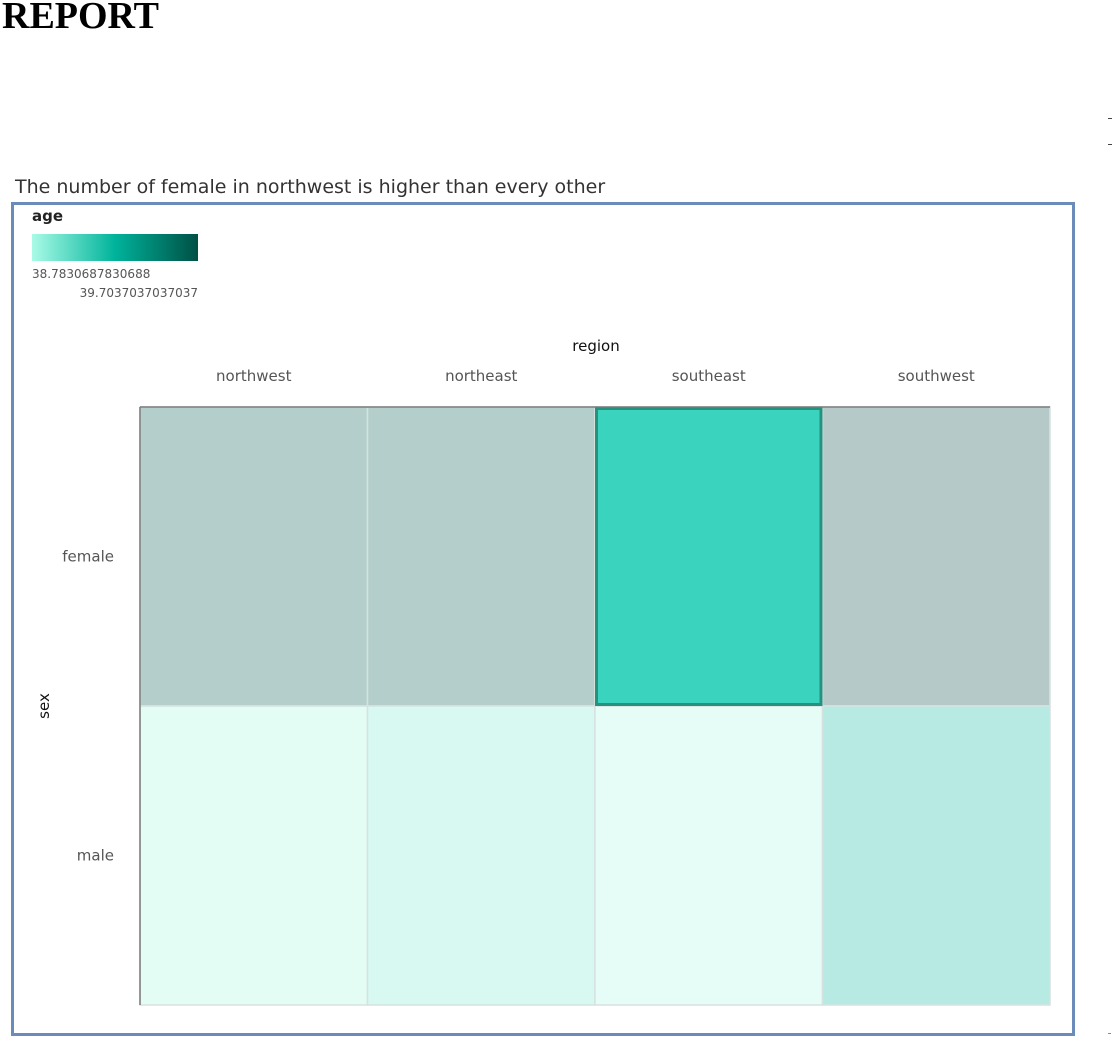  Describe the element at coordinates (595, 346) in the screenshot. I see `x-axis-title: region` at that location.